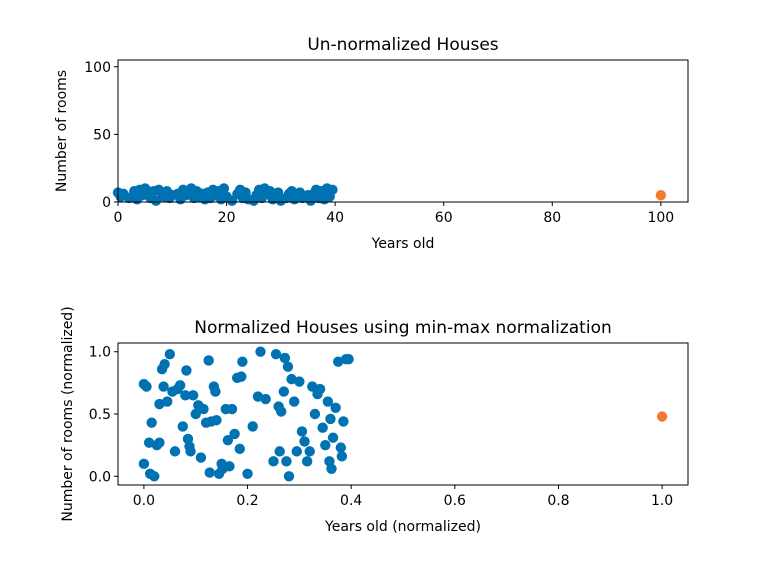 The width and height of the screenshot is (763, 562). What do you see at coordinates (106, 203) in the screenshot?
I see `y-tick-label: 0` at bounding box center [106, 203].